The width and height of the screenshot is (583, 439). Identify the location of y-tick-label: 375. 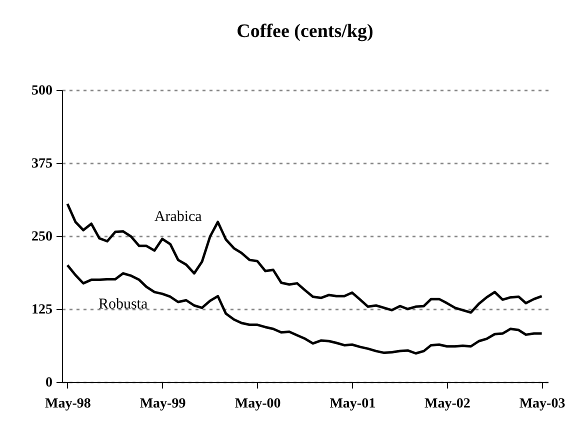
(42, 164).